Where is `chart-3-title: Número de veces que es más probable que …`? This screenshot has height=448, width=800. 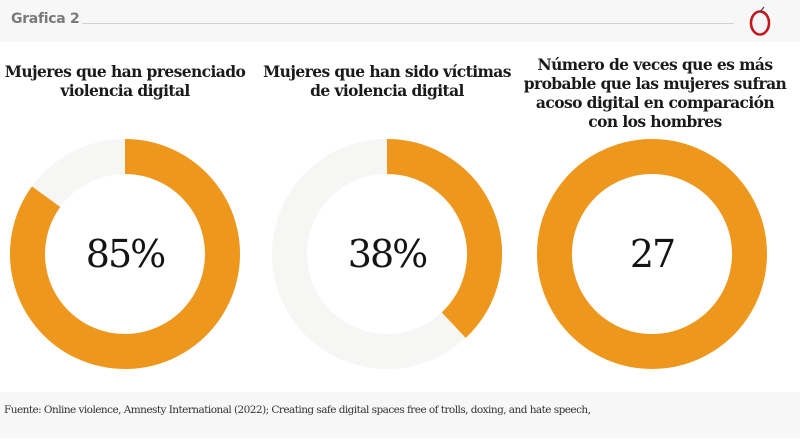 chart-3-title: Número de veces que es más probable que … is located at coordinates (655, 93).